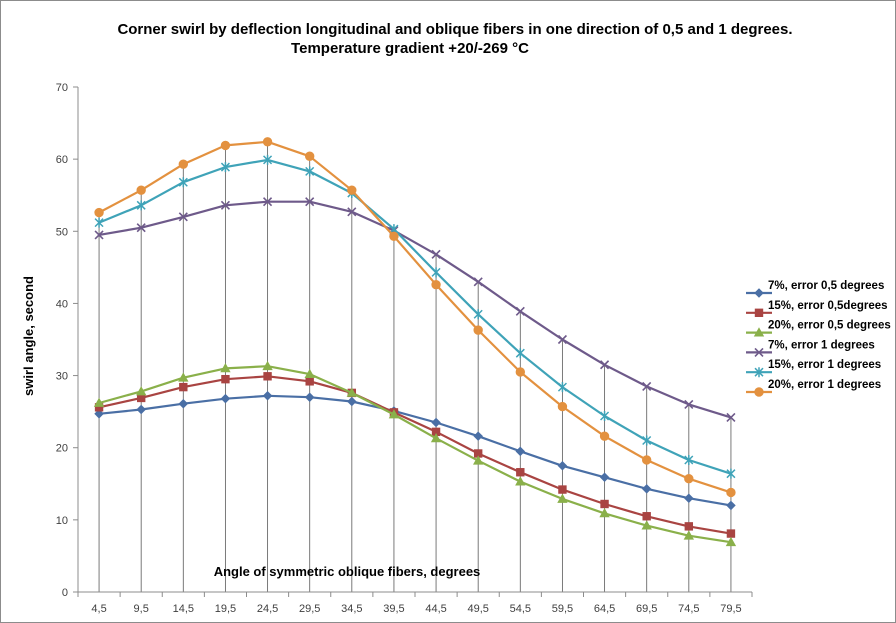 The width and height of the screenshot is (896, 623). I want to click on y-tick-label: 0, so click(65, 593).